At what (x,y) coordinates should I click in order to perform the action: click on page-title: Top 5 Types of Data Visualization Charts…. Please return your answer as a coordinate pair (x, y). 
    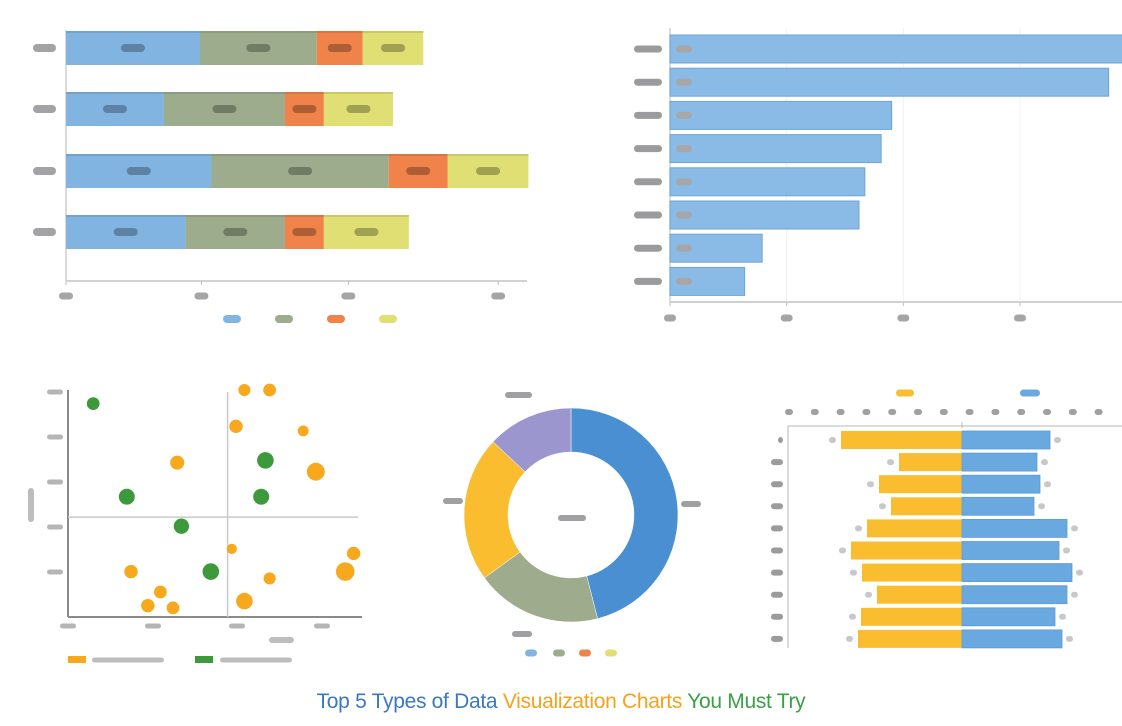
    Looking at the image, I should click on (561, 702).